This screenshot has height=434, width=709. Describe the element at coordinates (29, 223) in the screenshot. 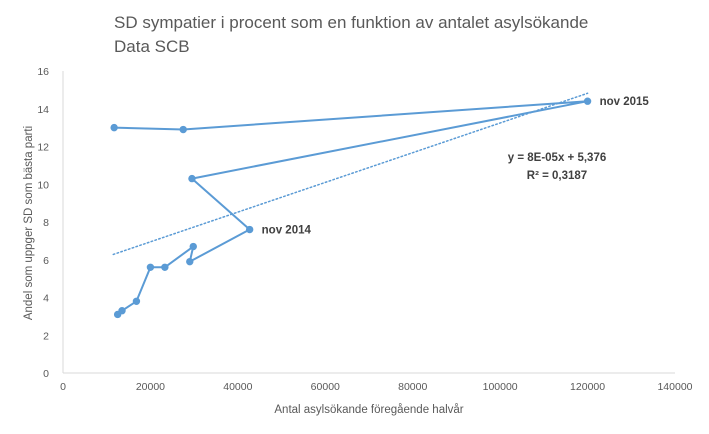

I see `y-axis-title: Andel som uppger SD som bästa parti` at that location.